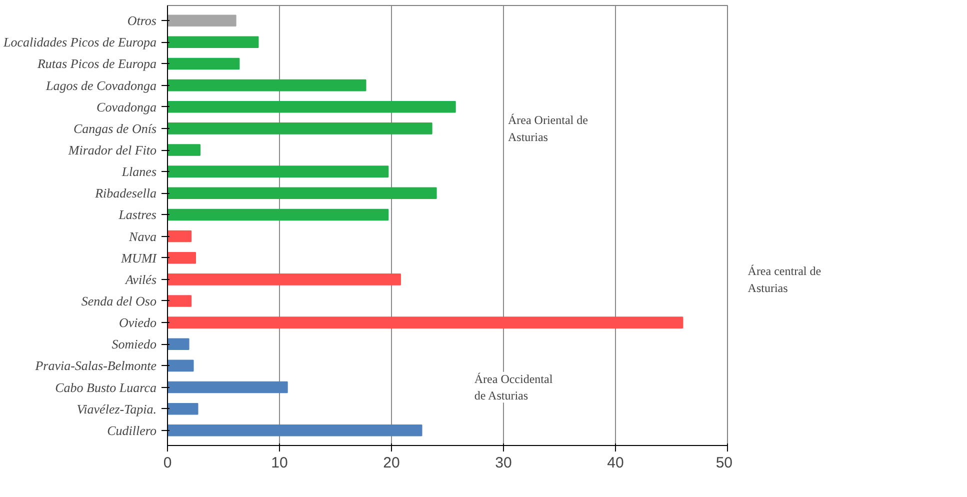 This screenshot has width=967, height=497. I want to click on y-tick-label: Senda del Oso, so click(119, 300).